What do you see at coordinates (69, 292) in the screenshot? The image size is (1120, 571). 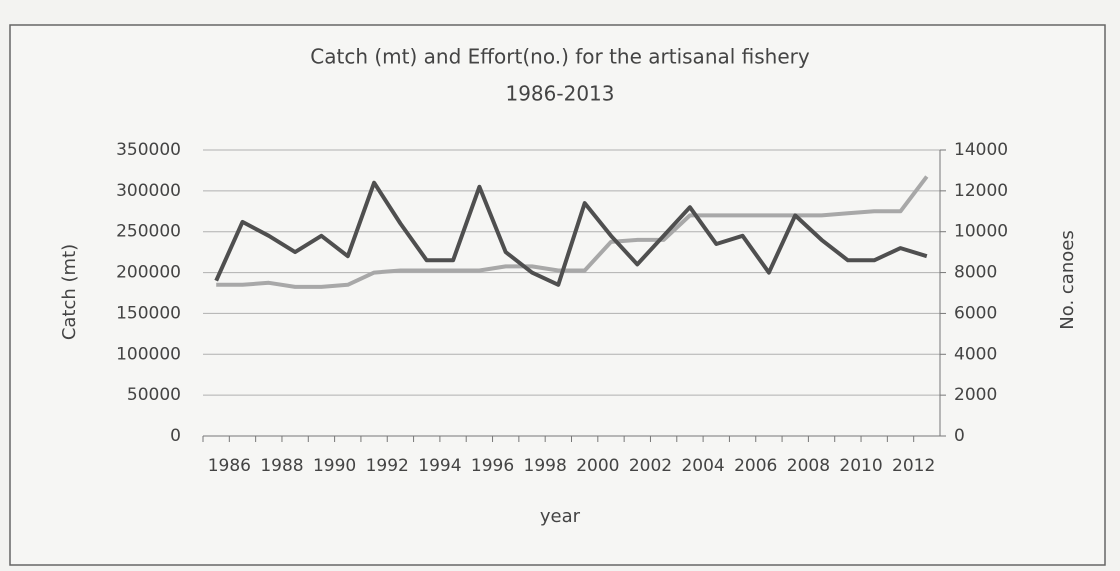 I see `y-axis-title: Catch (mt)` at bounding box center [69, 292].